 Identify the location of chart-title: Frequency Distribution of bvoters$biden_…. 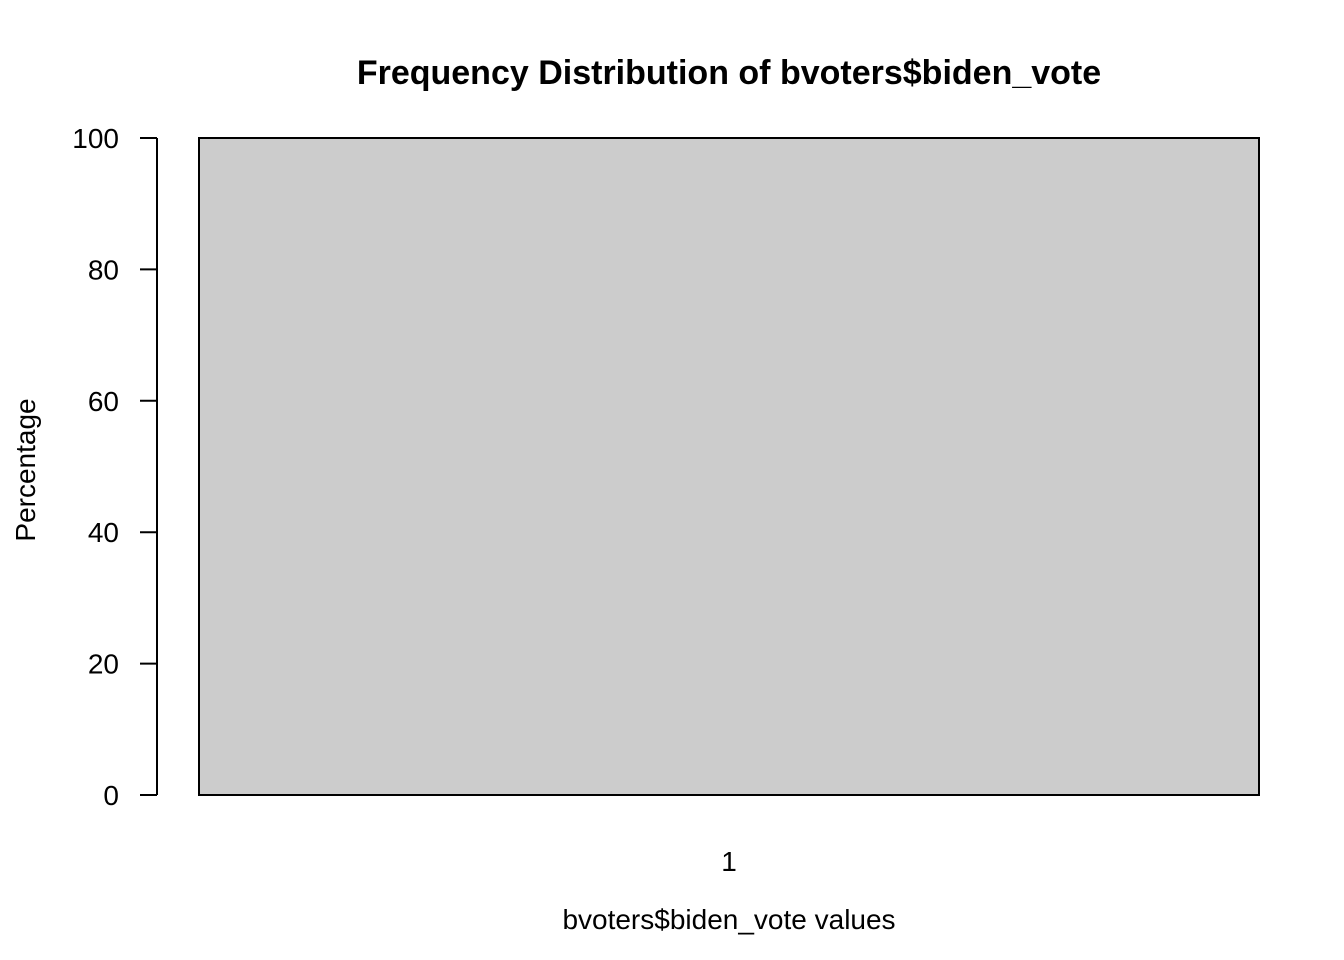
(729, 73).